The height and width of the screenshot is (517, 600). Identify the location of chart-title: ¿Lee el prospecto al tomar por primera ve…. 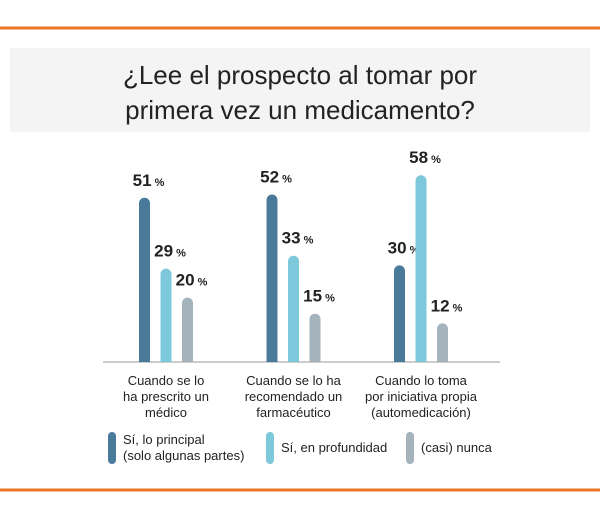
(300, 92).